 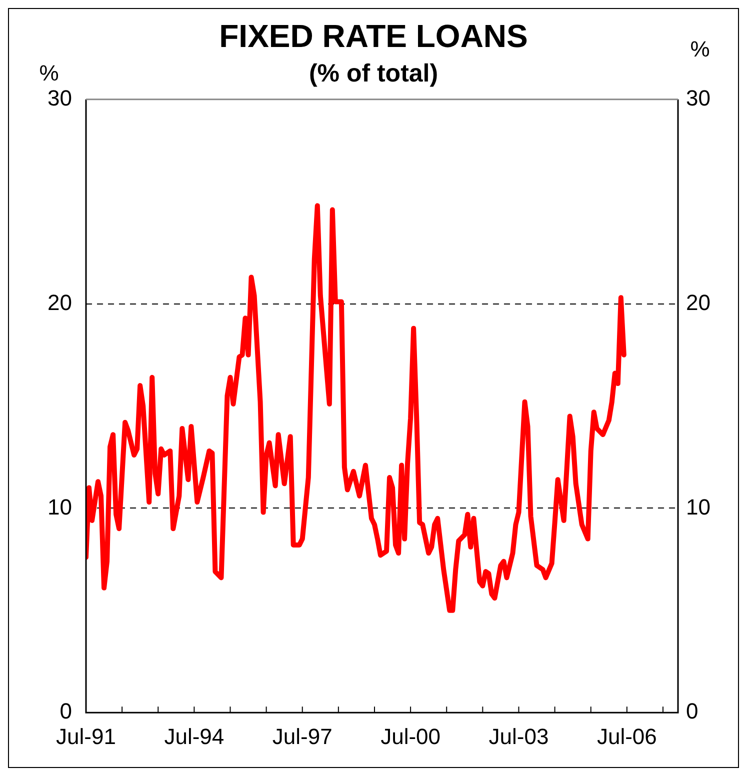 I want to click on chart-title: FIXED RATE LOANS, so click(x=373, y=36).